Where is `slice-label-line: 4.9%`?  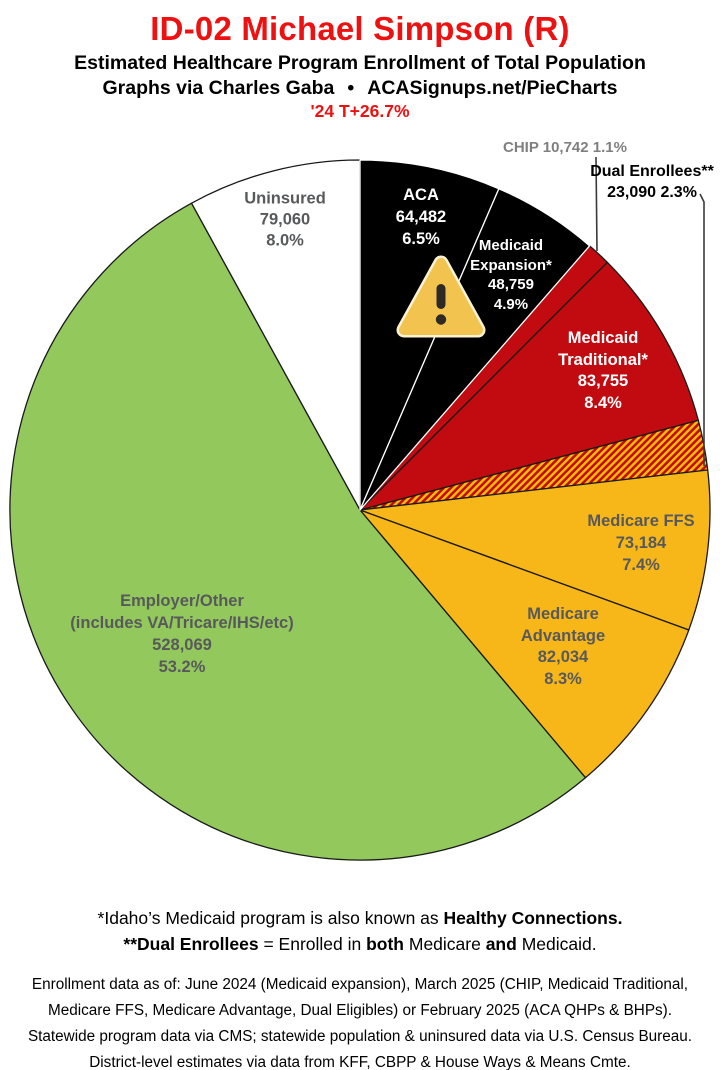 slice-label-line: 4.9% is located at coordinates (511, 304).